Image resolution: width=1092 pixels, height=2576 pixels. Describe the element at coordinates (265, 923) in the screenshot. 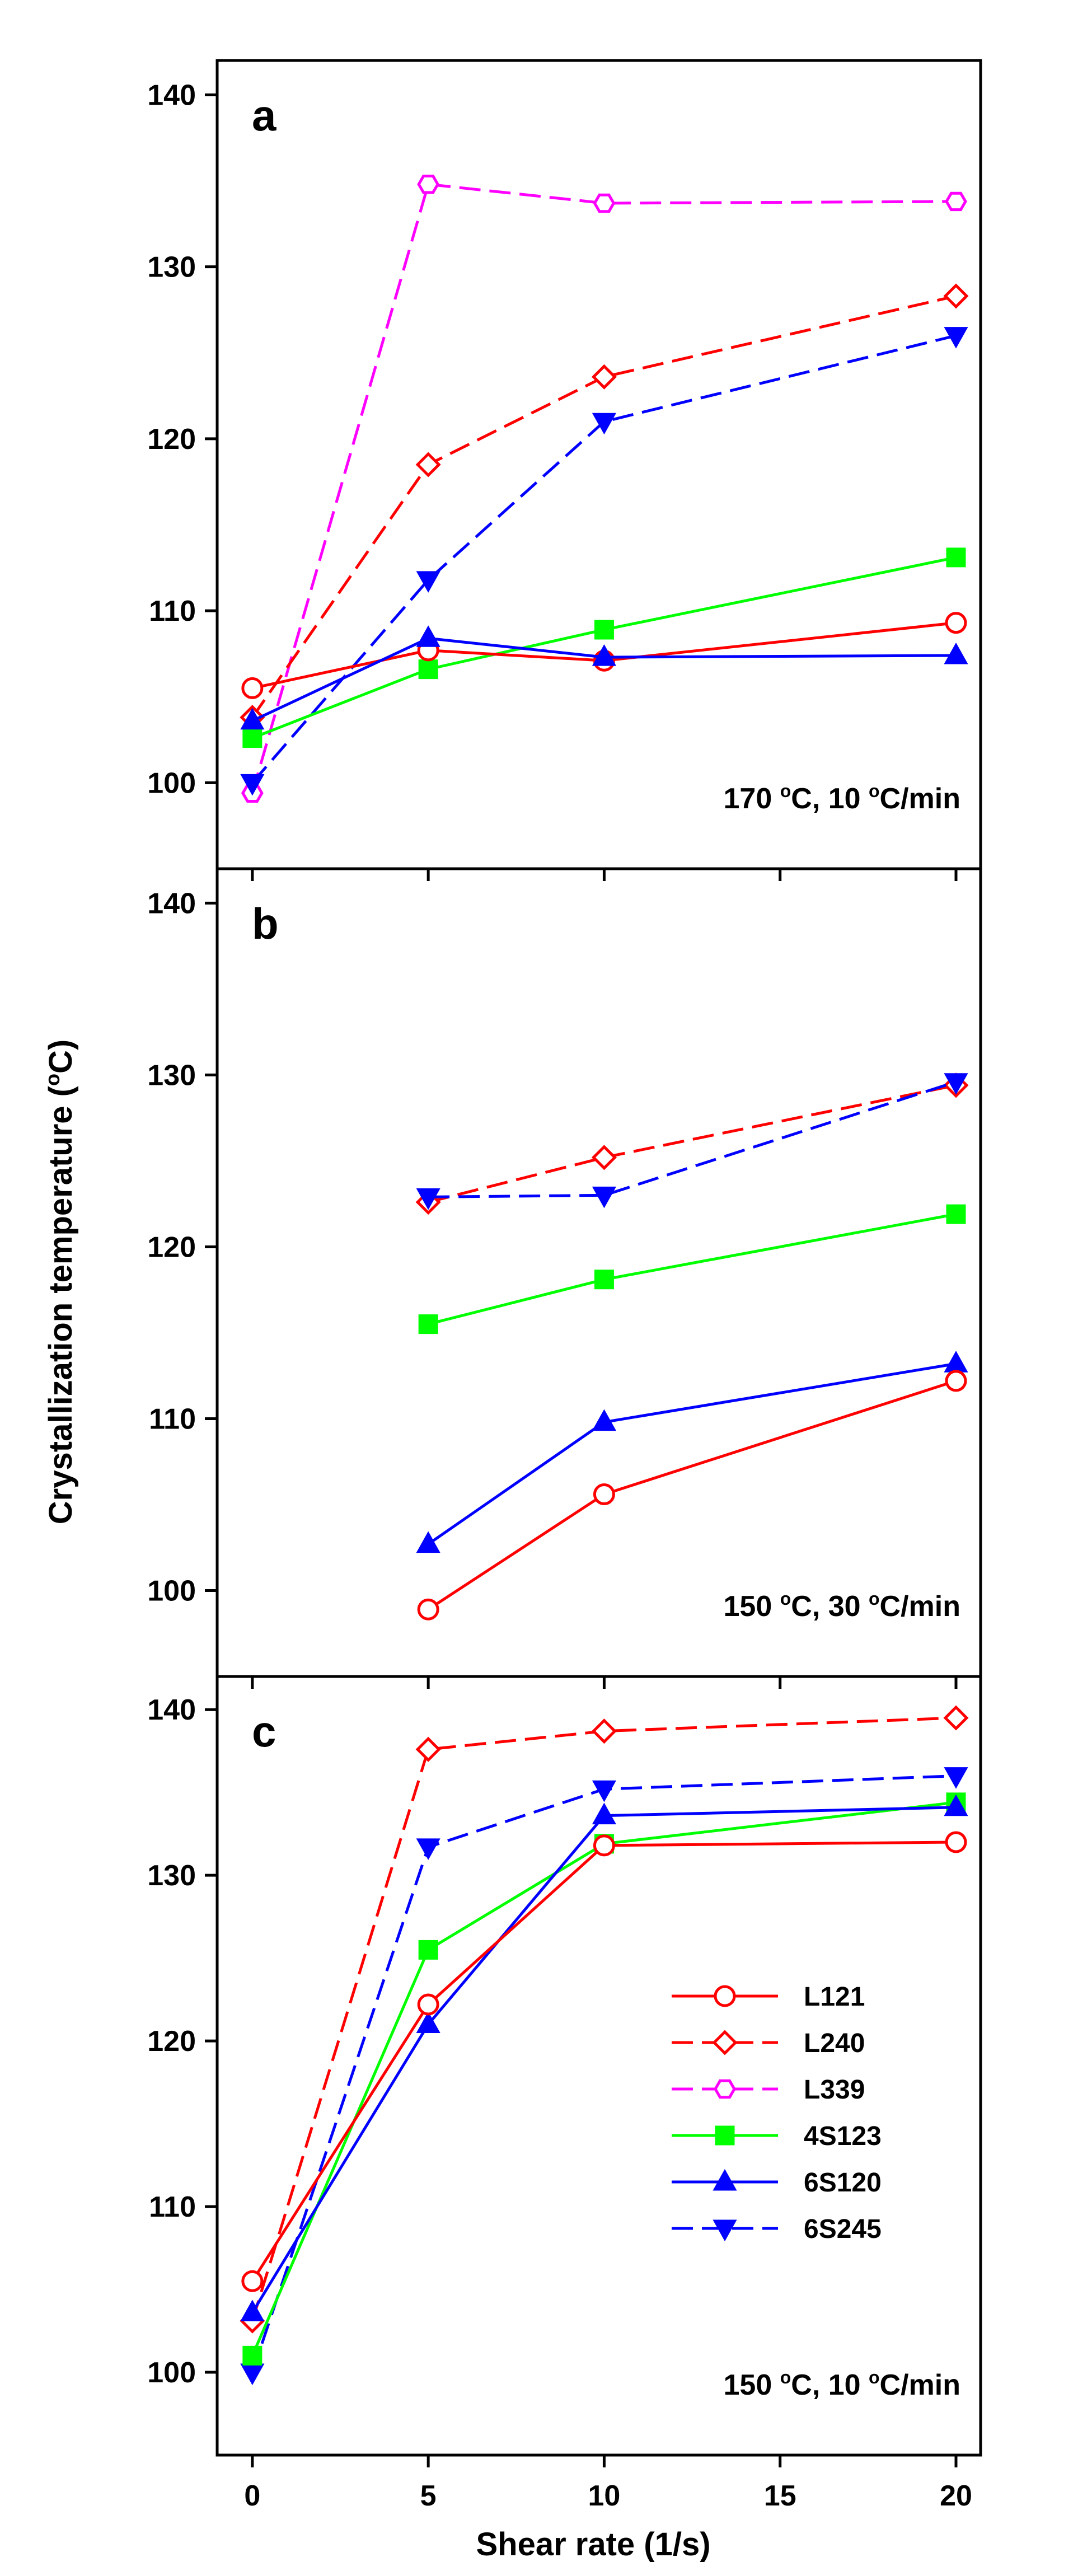

I see `panel-label-b: b` at that location.